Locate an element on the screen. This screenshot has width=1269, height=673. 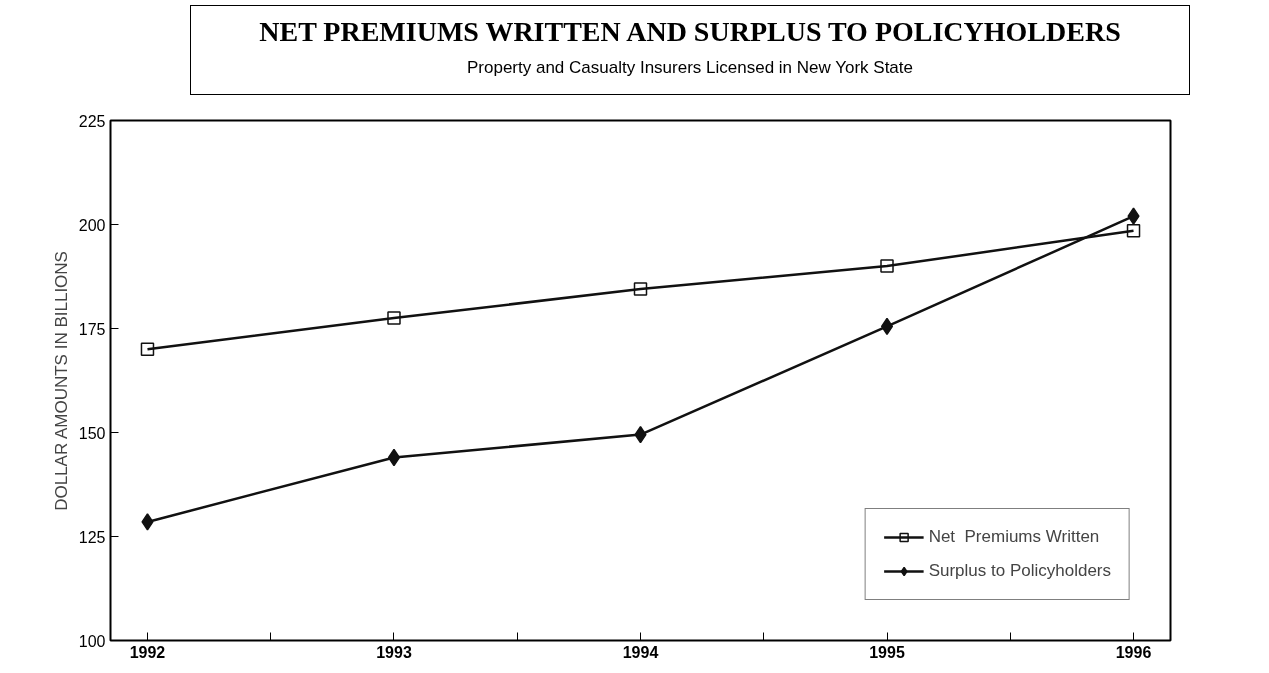
y-tick-label: 225 is located at coordinates (92, 121).